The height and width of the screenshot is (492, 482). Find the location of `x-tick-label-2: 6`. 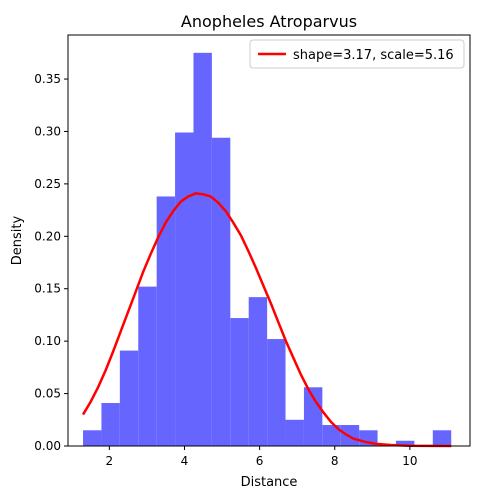

x-tick-label-2: 6 is located at coordinates (260, 461).